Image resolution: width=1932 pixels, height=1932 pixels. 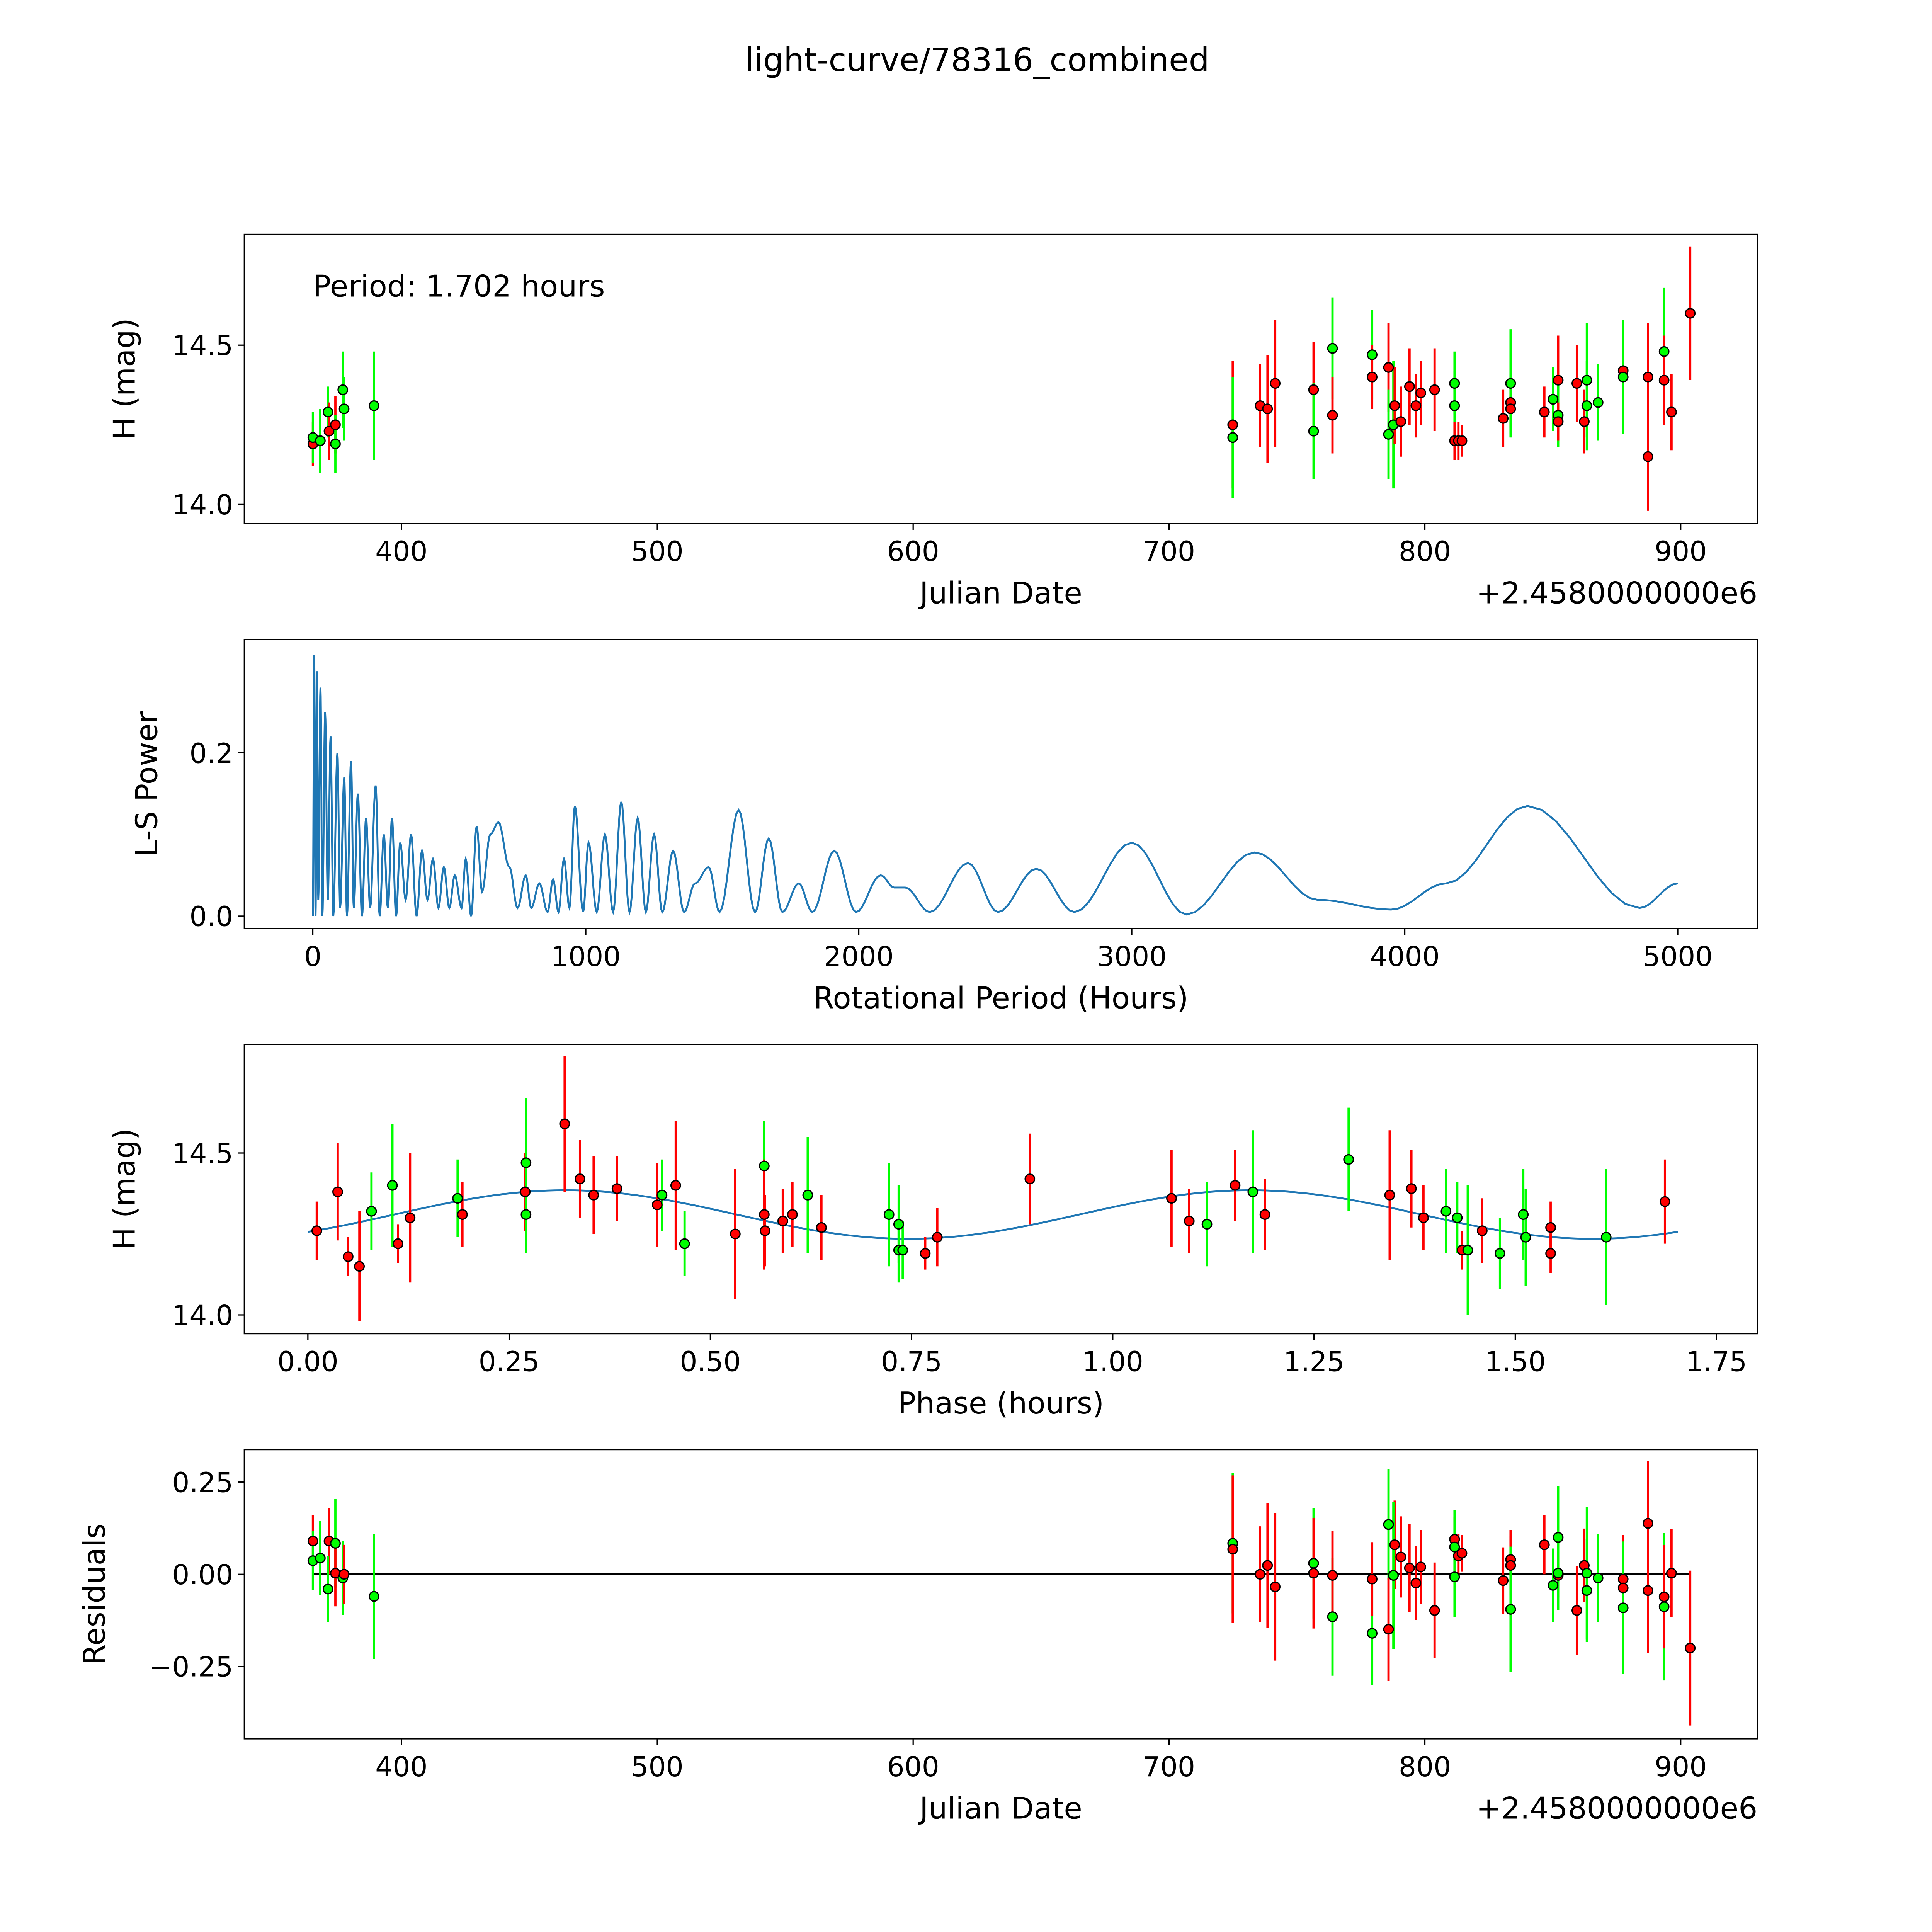 I want to click on x-axis-label: Phase (hours), so click(x=1001, y=1404).